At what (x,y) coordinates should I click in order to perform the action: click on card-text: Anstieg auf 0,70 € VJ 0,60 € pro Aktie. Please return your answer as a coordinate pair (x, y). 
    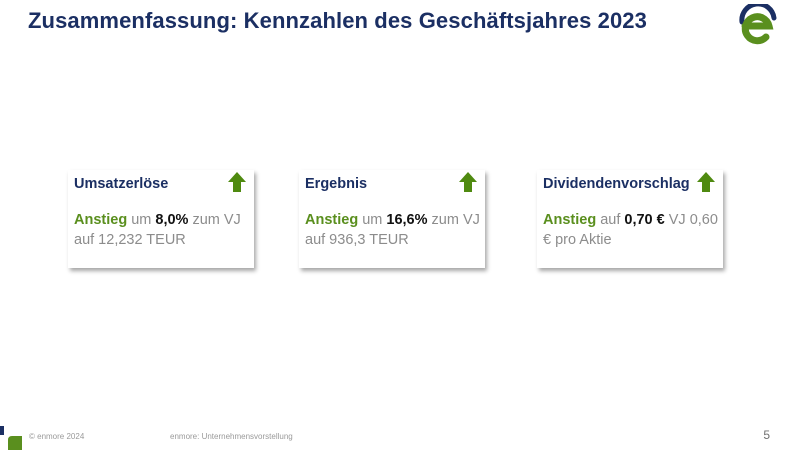
    Looking at the image, I should click on (631, 230).